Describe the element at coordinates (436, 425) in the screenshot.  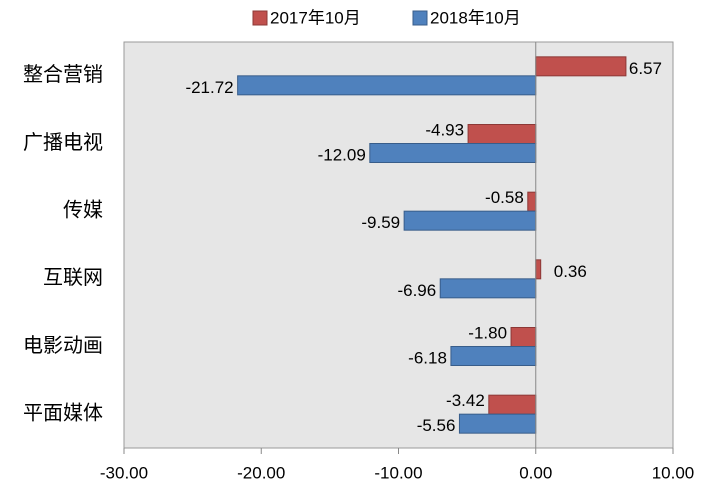
I see `value-label: -5.56` at that location.